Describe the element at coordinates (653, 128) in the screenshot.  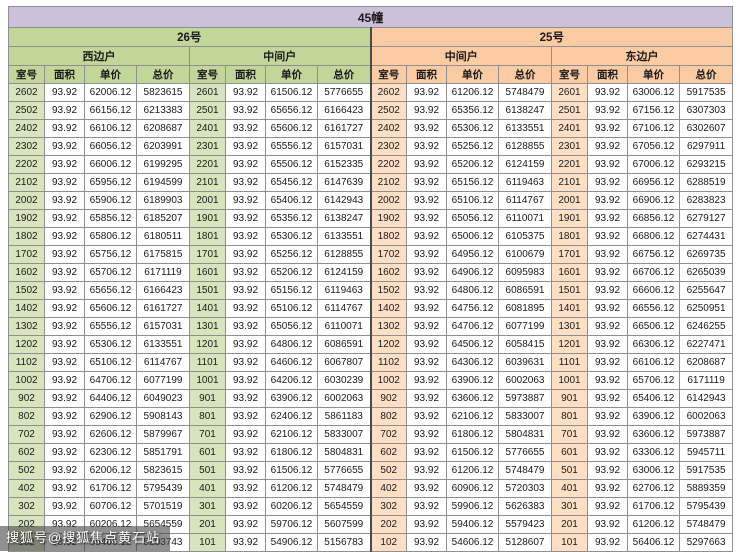
I see `unit-price-cell: 67106.12` at that location.